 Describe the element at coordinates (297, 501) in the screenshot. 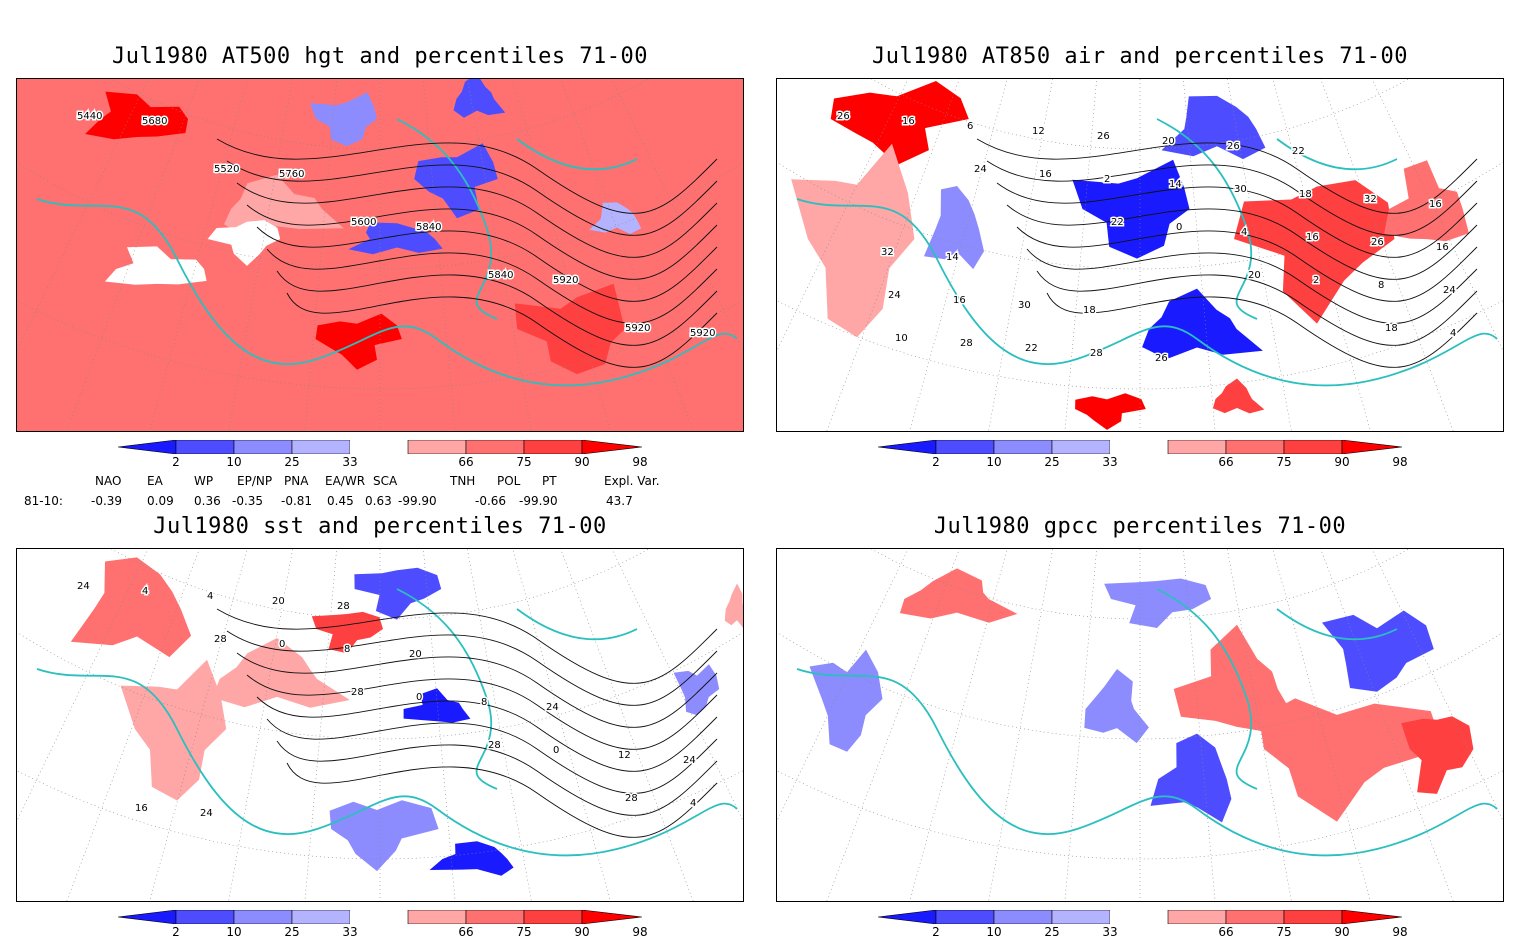

I see `index-value: -0.81` at that location.